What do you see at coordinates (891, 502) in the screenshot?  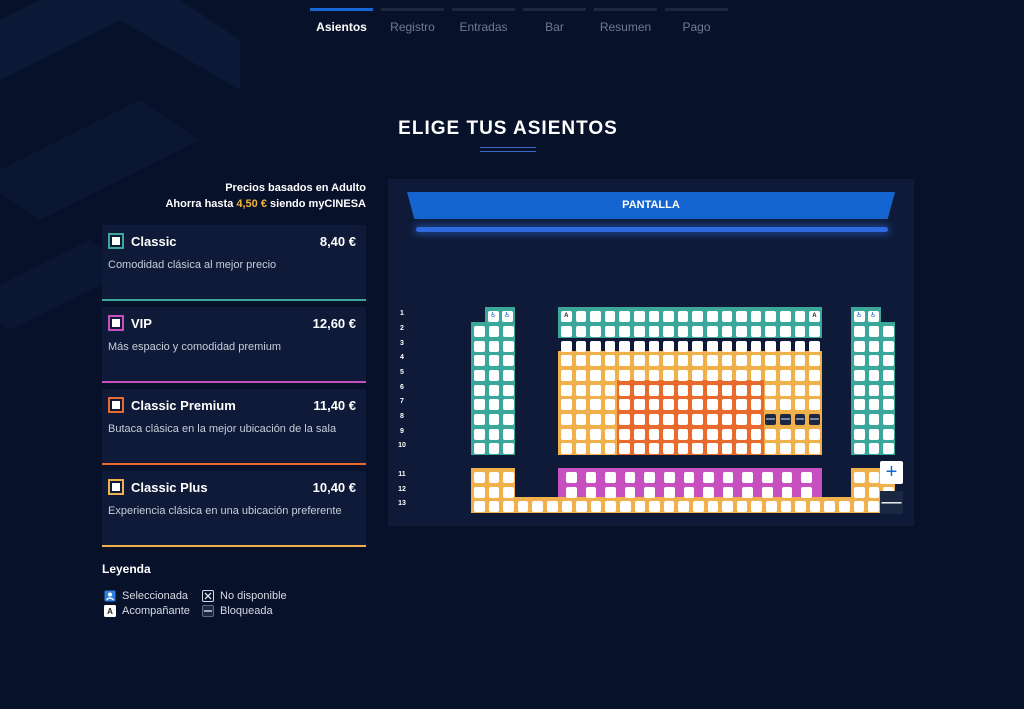 I see `zoom-out-button: —` at bounding box center [891, 502].